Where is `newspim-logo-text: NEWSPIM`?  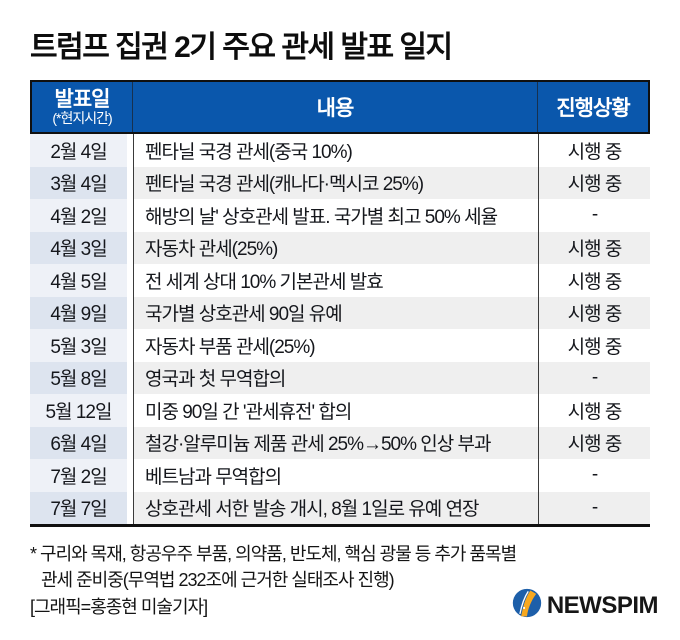
newspim-logo-text: NEWSPIM is located at coordinates (602, 605).